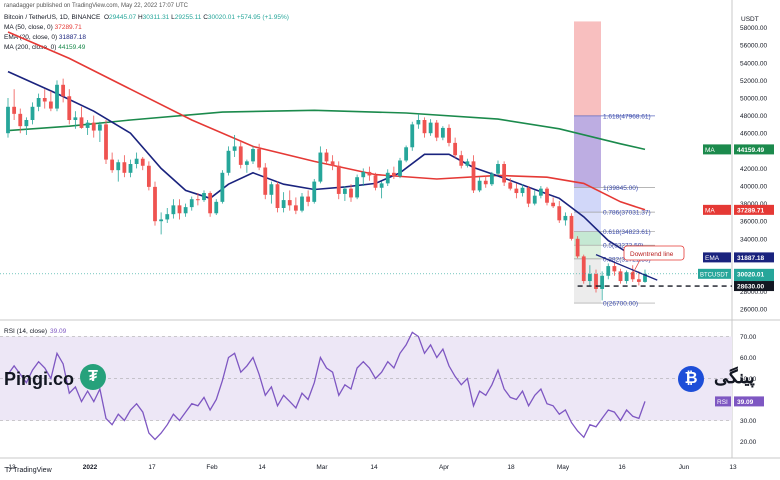  What do you see at coordinates (43, 27) in the screenshot?
I see `legend-ma50: MA (50, close, 0) 37289.71` at bounding box center [43, 27].